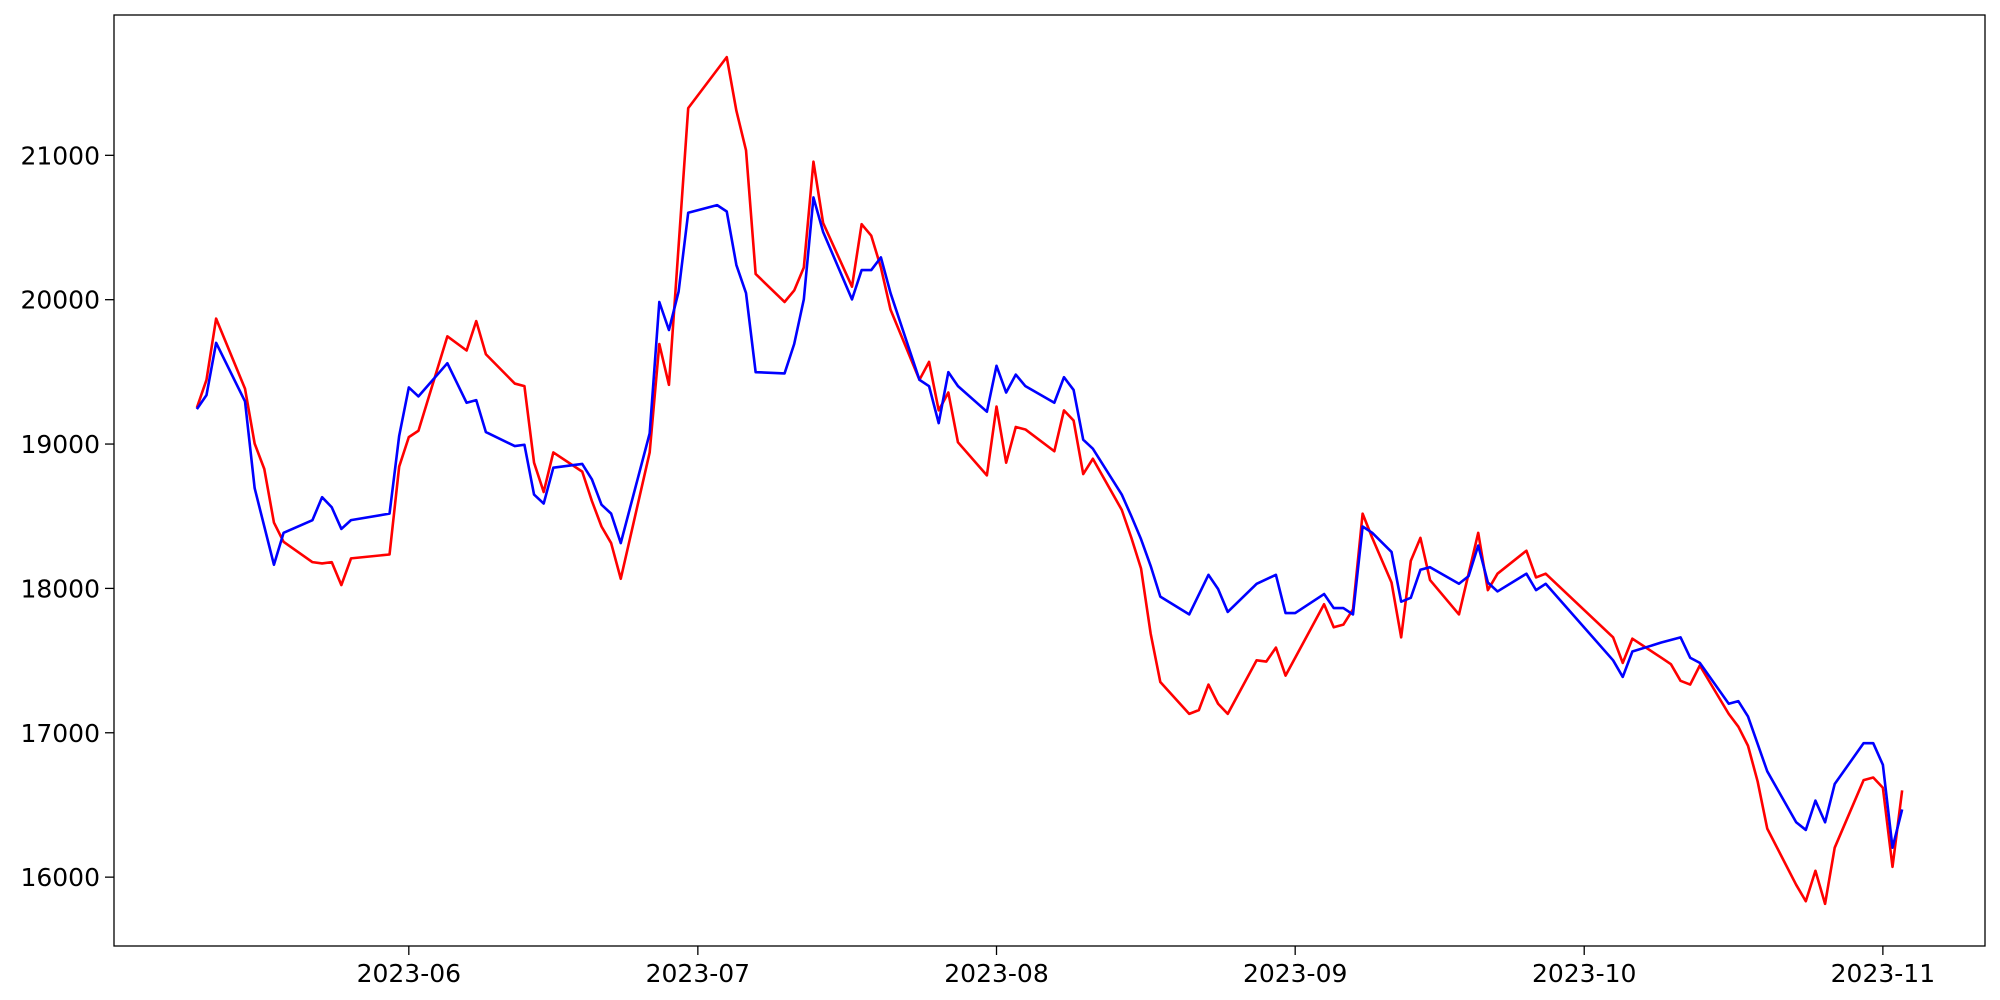 The width and height of the screenshot is (2000, 1000). What do you see at coordinates (60, 877) in the screenshot?
I see `y-tick-label: 16000` at bounding box center [60, 877].